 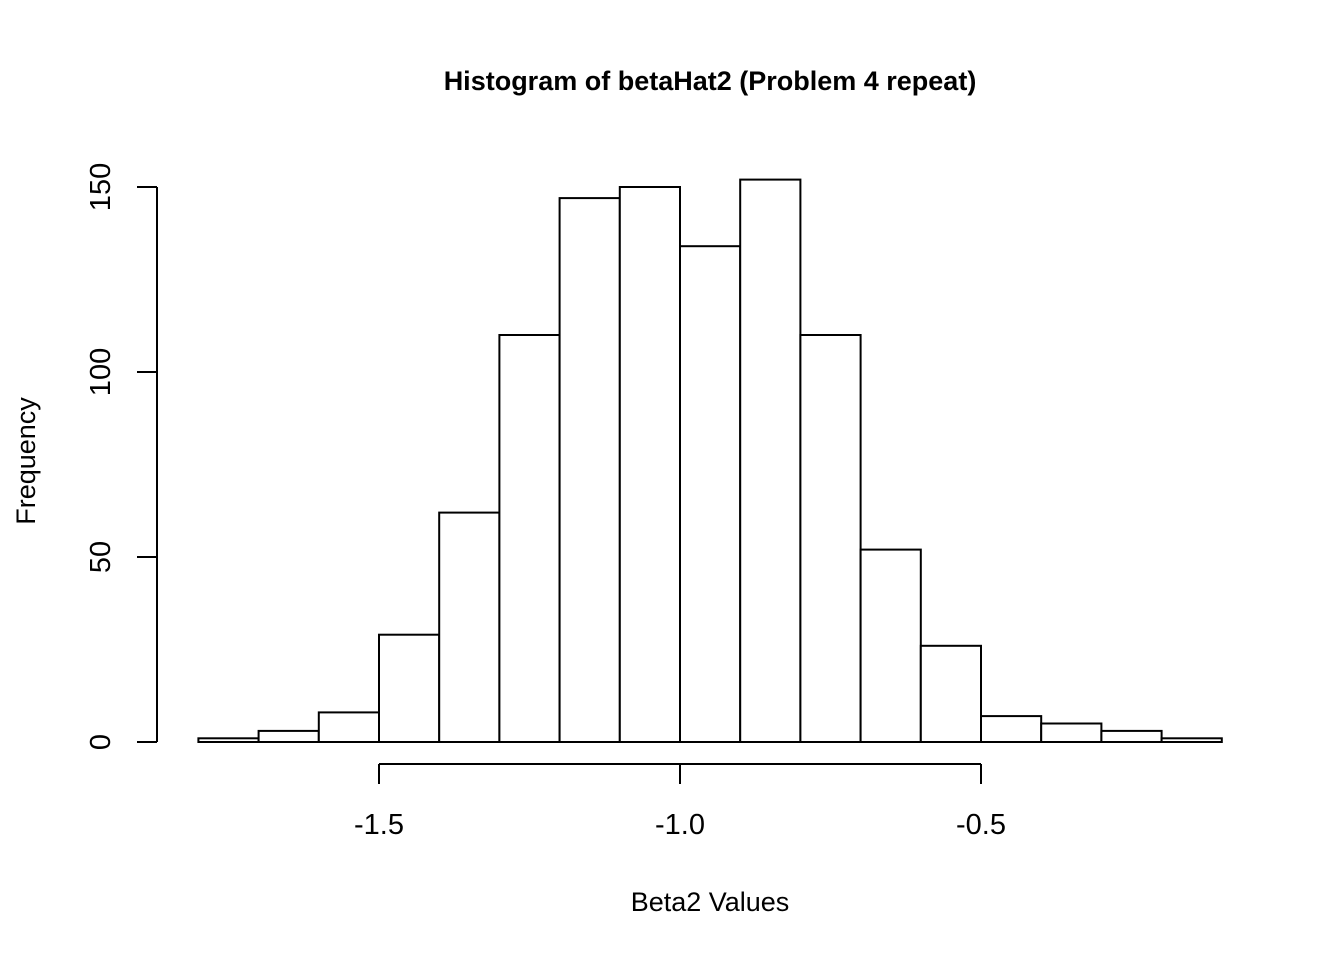 I want to click on x-tick-label: -1.0, so click(x=680, y=825).